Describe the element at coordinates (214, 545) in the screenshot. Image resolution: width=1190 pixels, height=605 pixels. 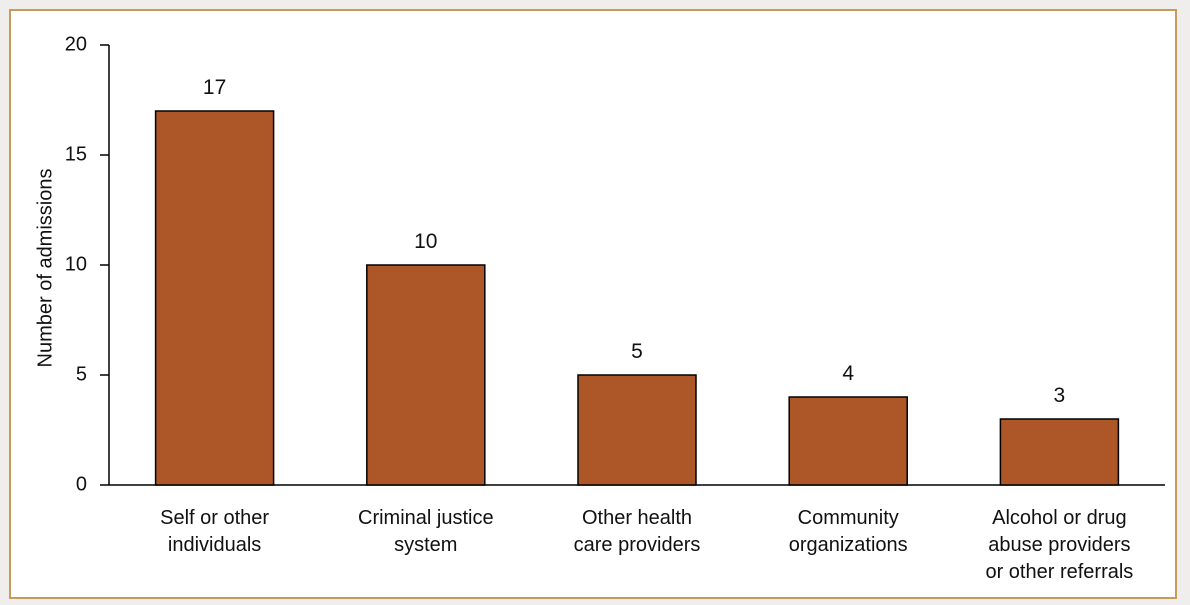
I see `category-label-line: individuals` at that location.